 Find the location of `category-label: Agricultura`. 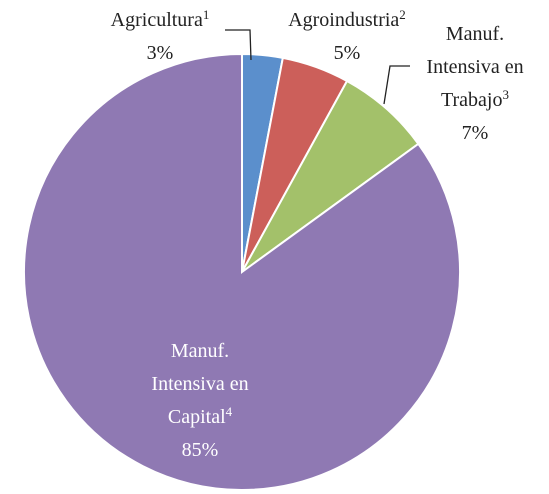

category-label: Agricultura is located at coordinates (156, 20).